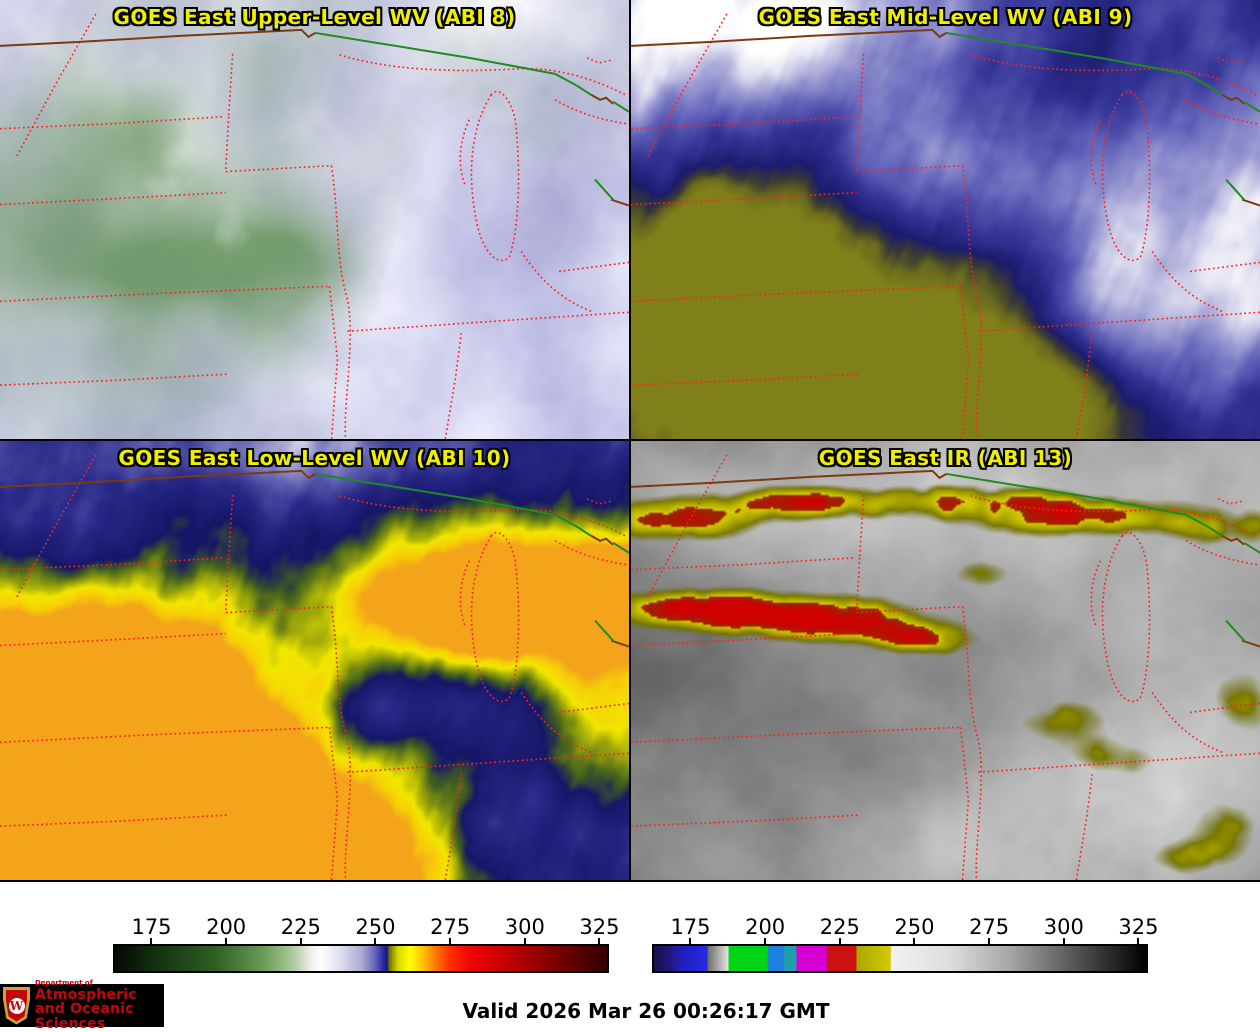 This screenshot has width=1260, height=1032. I want to click on panel-title-abi8: GOES East Upper-Level WV (ABI 8), so click(314, 17).